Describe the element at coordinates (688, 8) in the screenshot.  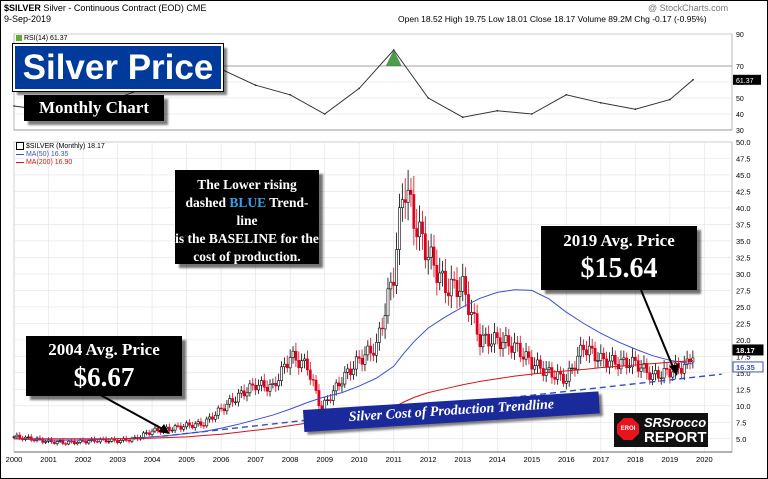
I see `watermark: @ StockCharts.com` at that location.